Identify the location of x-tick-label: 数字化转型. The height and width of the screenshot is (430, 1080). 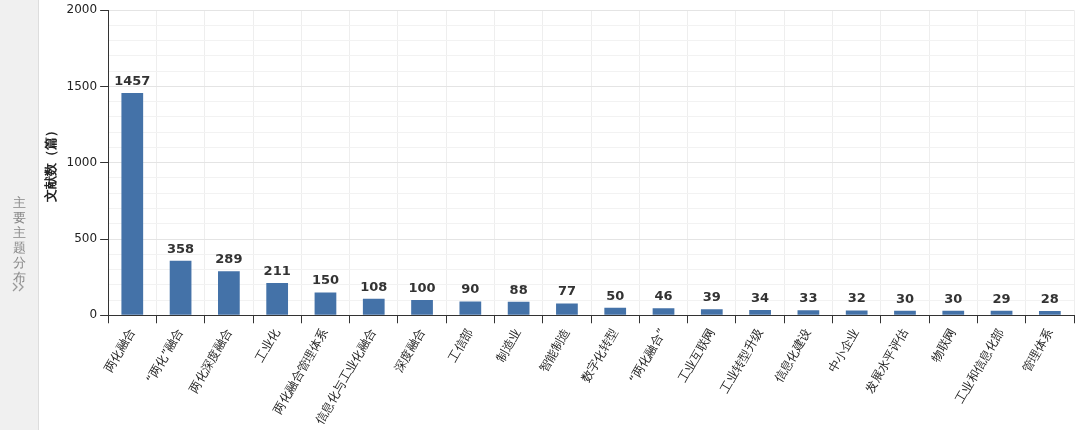
(599, 355).